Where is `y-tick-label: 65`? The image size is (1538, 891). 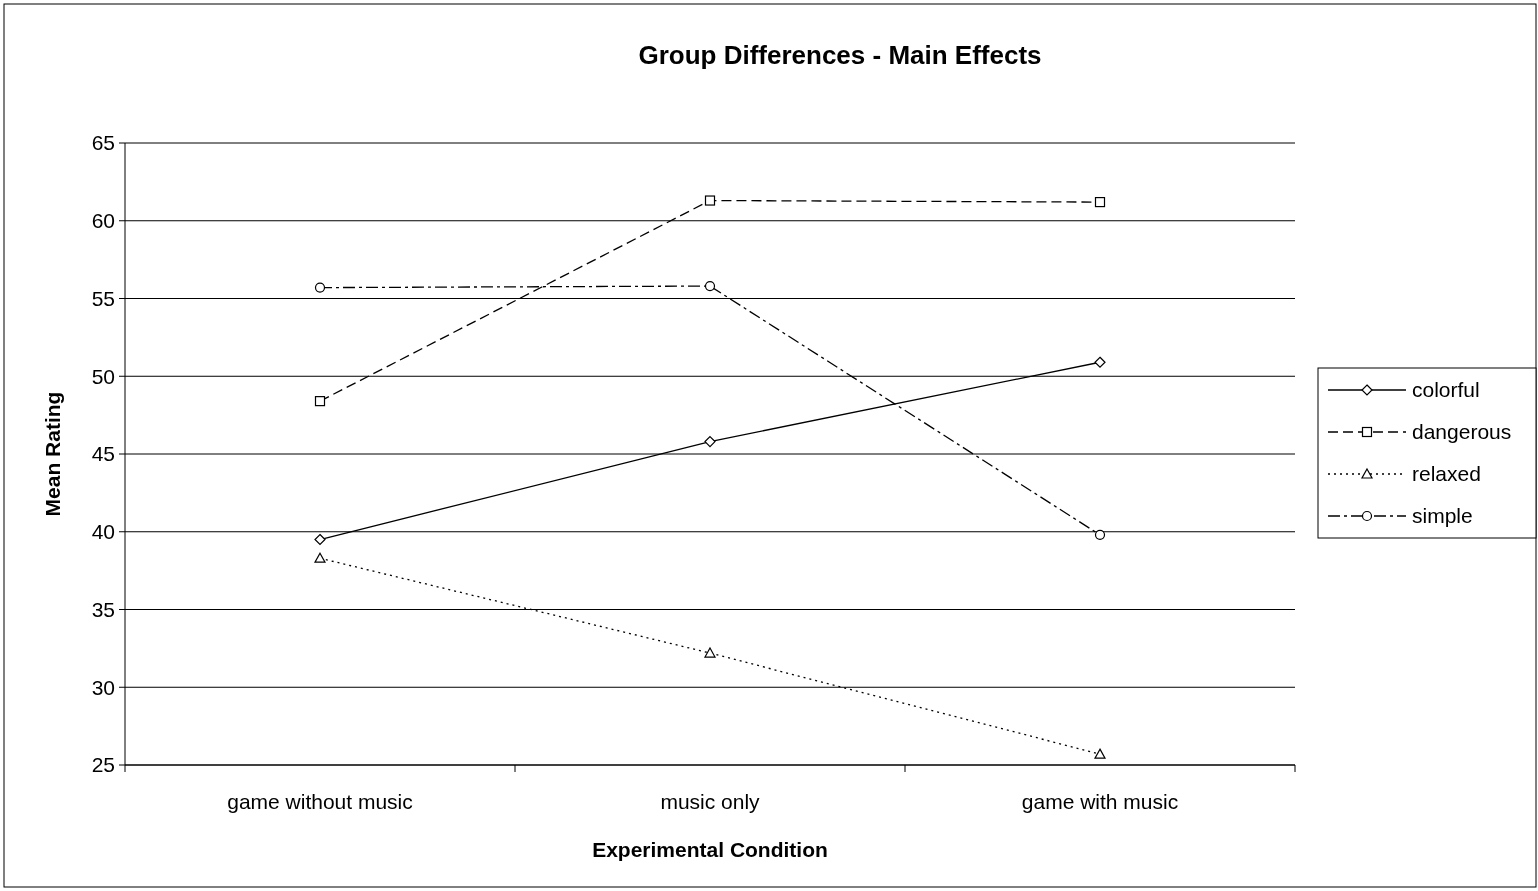 y-tick-label: 65 is located at coordinates (103, 143).